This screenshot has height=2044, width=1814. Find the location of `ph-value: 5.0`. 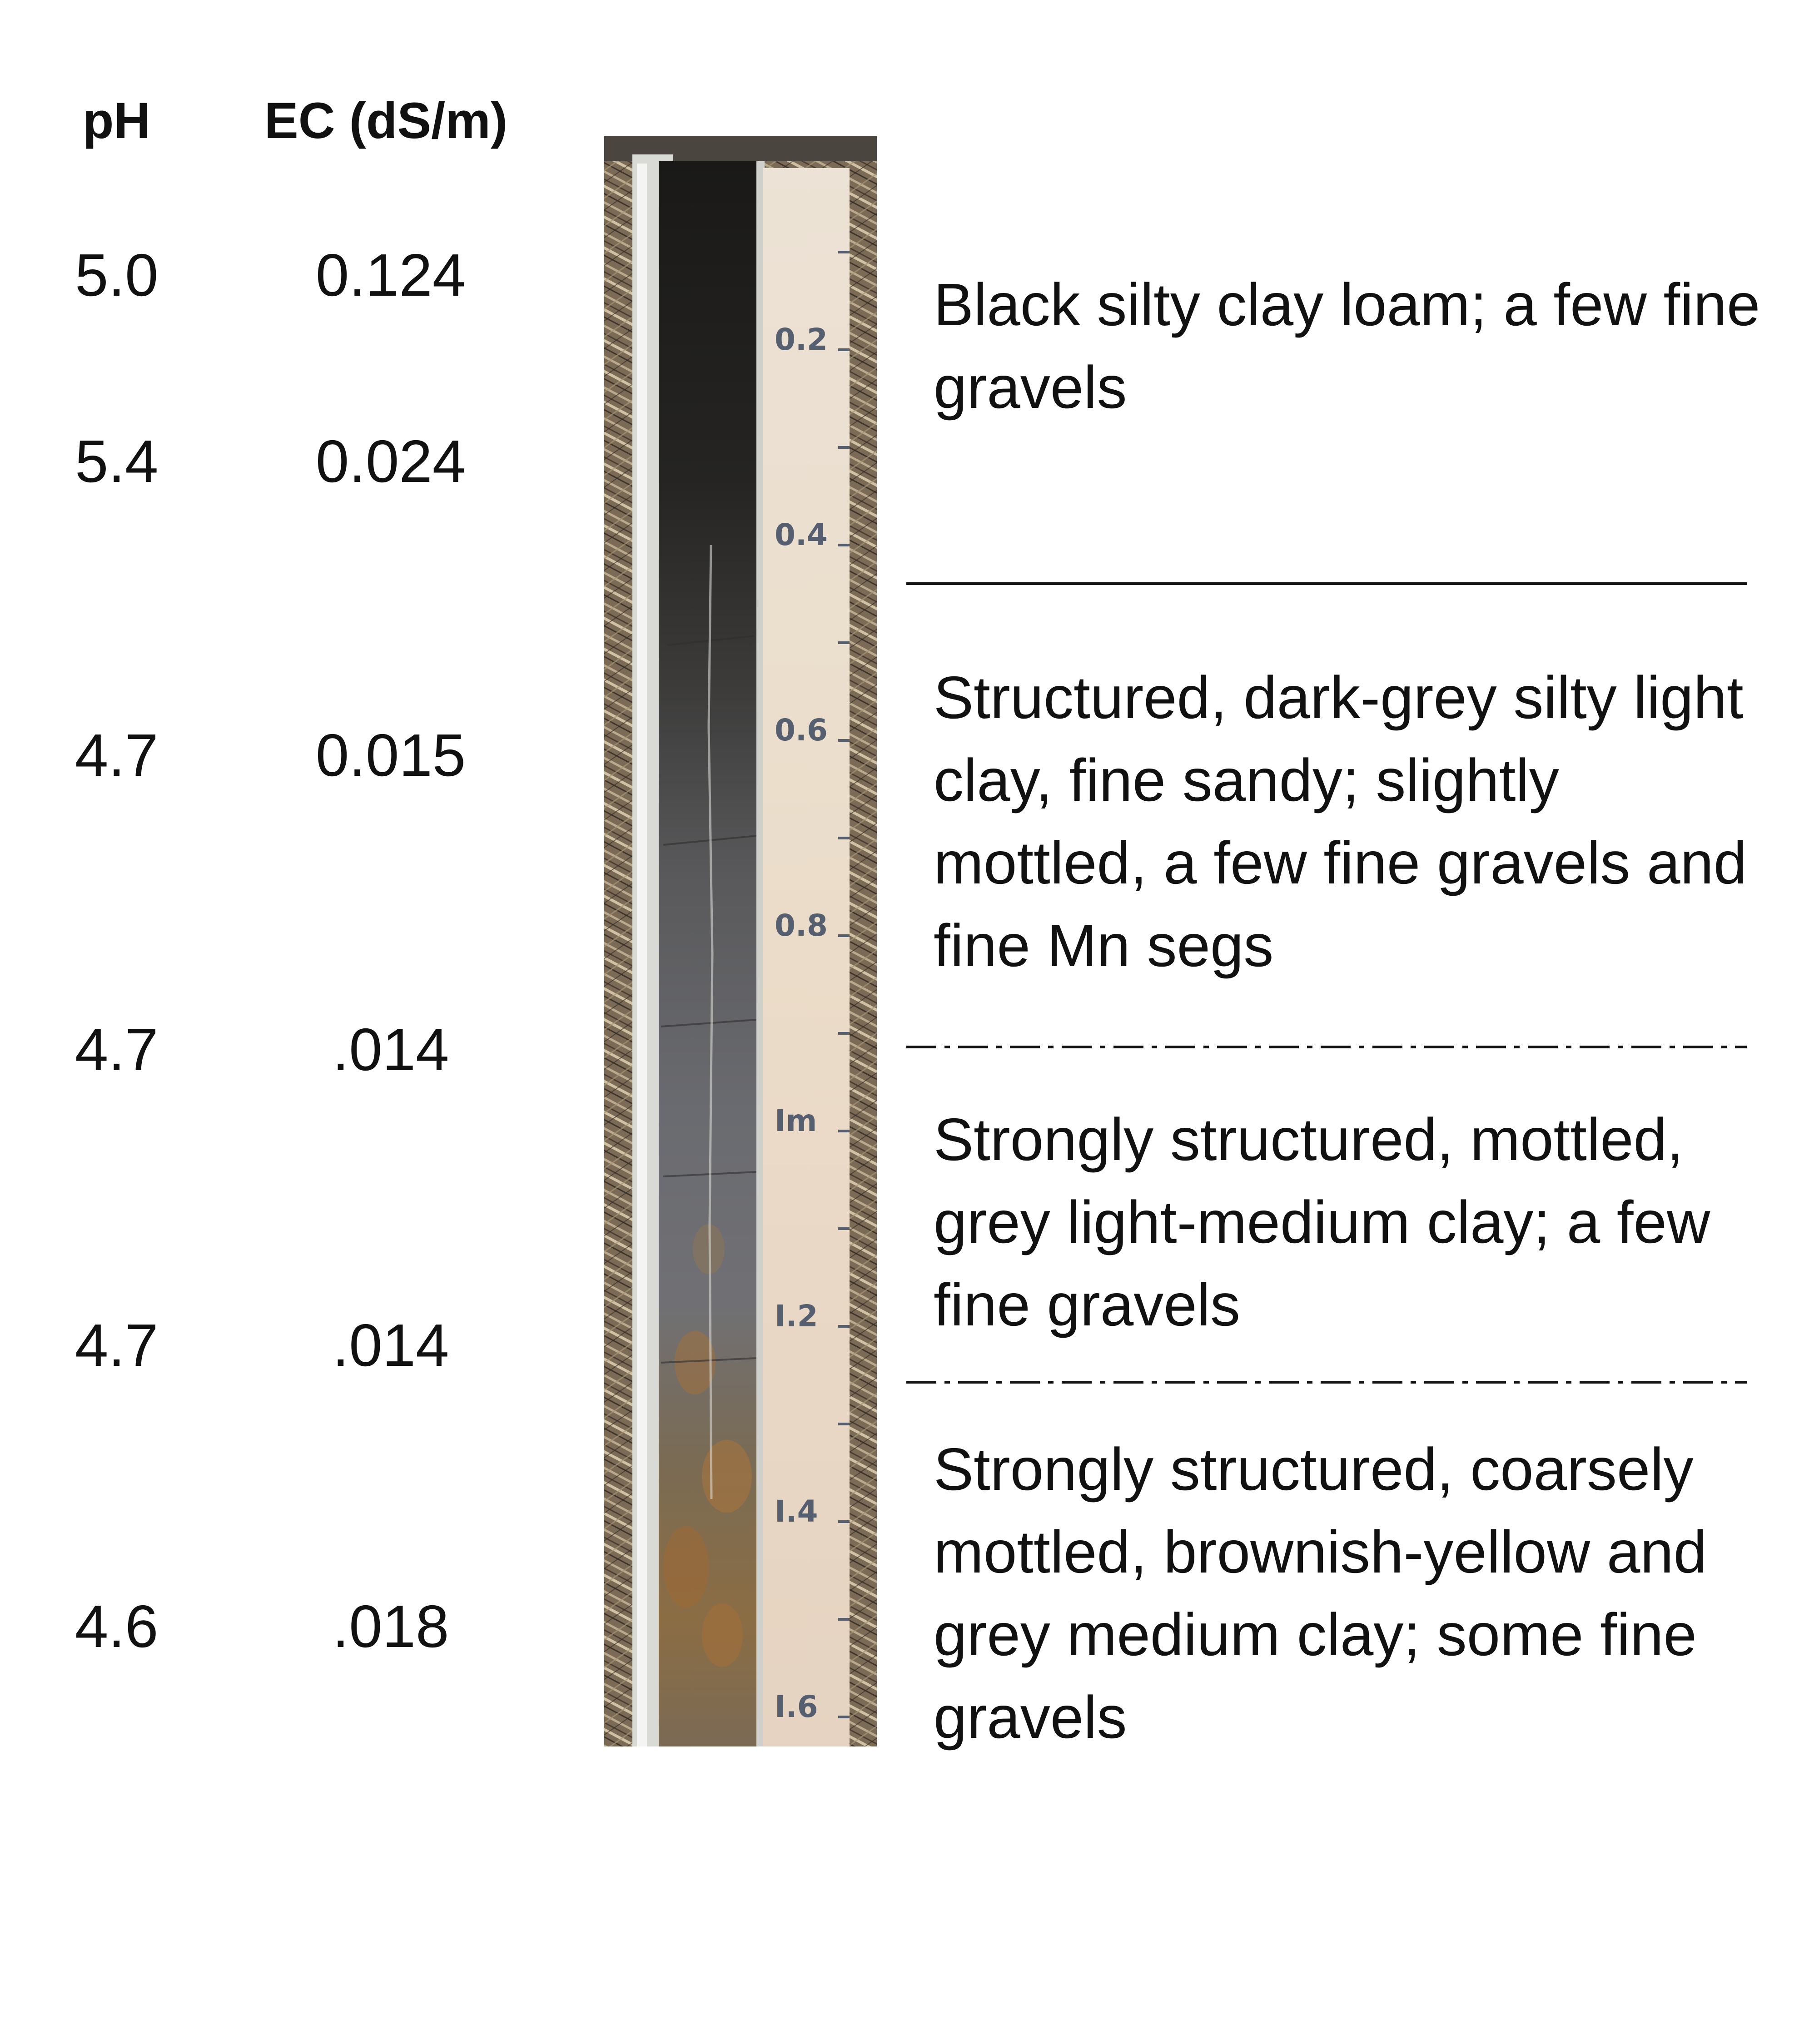

ph-value: 5.0 is located at coordinates (117, 275).